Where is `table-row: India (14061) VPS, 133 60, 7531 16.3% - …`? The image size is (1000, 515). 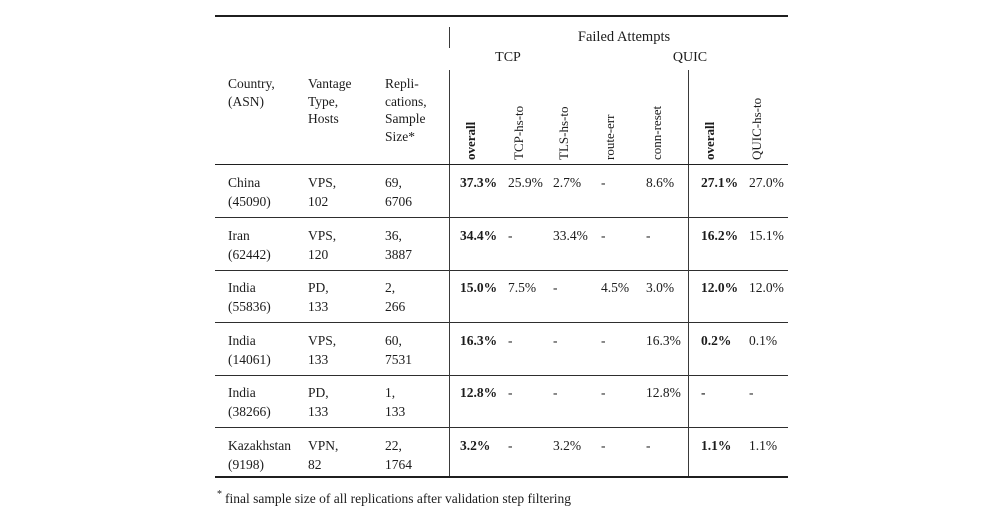 table-row: India (14061) VPS, 133 60, 7531 16.3% - … is located at coordinates (500, 349).